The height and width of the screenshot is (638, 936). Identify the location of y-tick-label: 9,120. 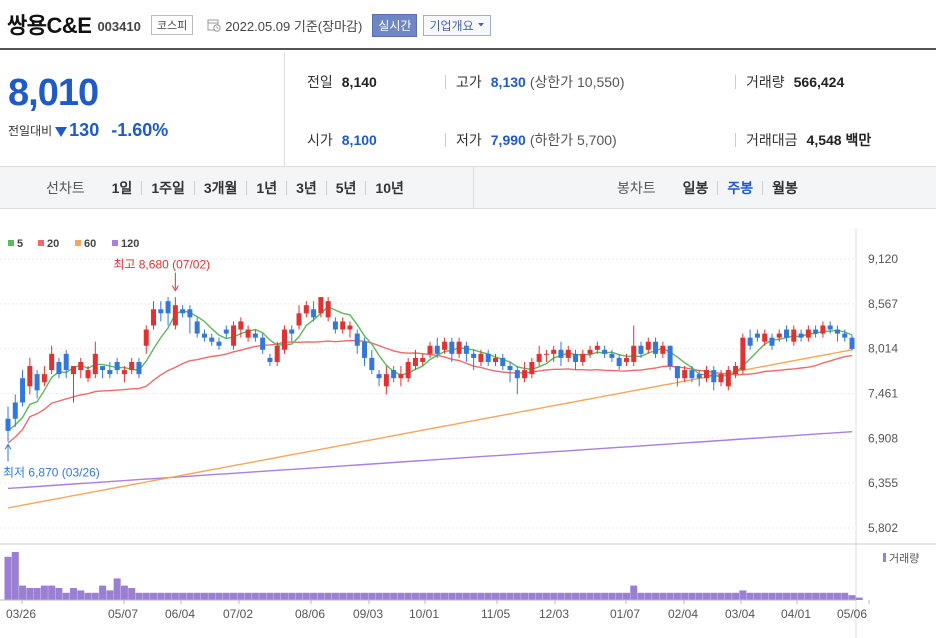
(883, 259).